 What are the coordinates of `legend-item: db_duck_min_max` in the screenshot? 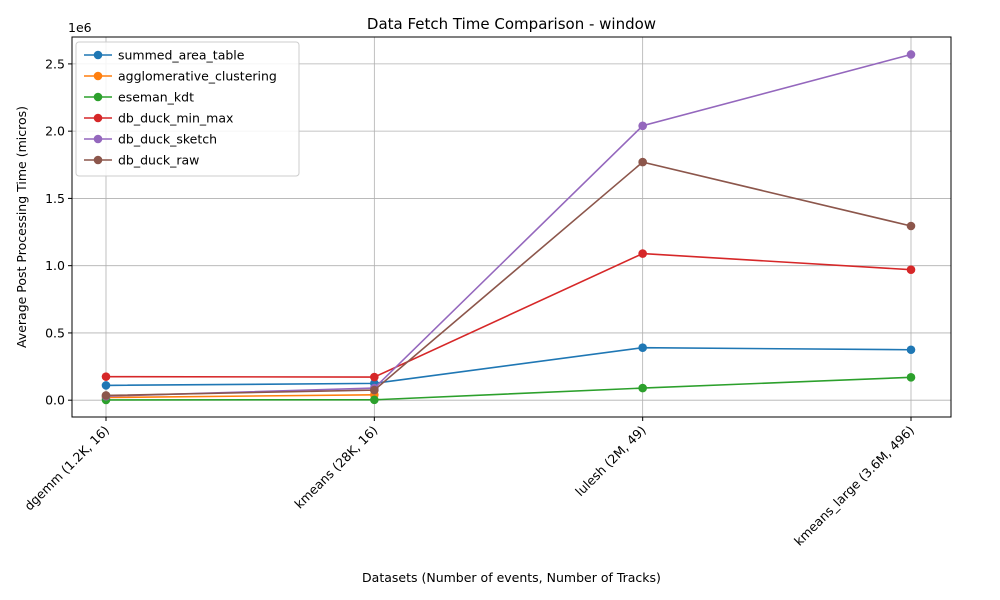 It's located at (158, 118).